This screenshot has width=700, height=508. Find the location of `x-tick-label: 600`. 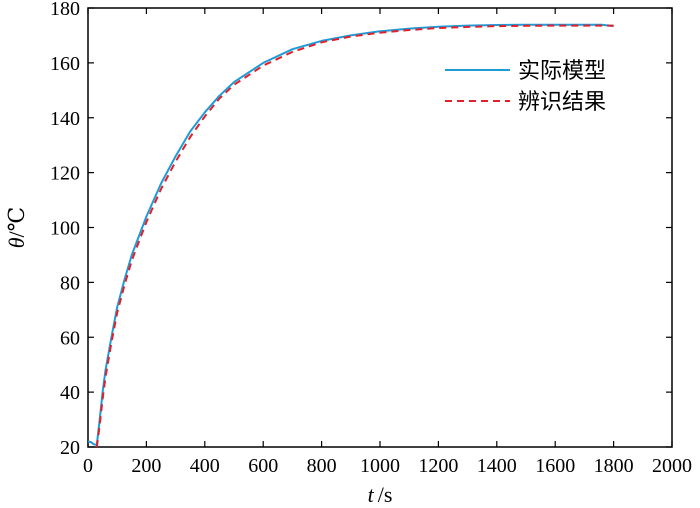

x-tick-label: 600 is located at coordinates (263, 466).